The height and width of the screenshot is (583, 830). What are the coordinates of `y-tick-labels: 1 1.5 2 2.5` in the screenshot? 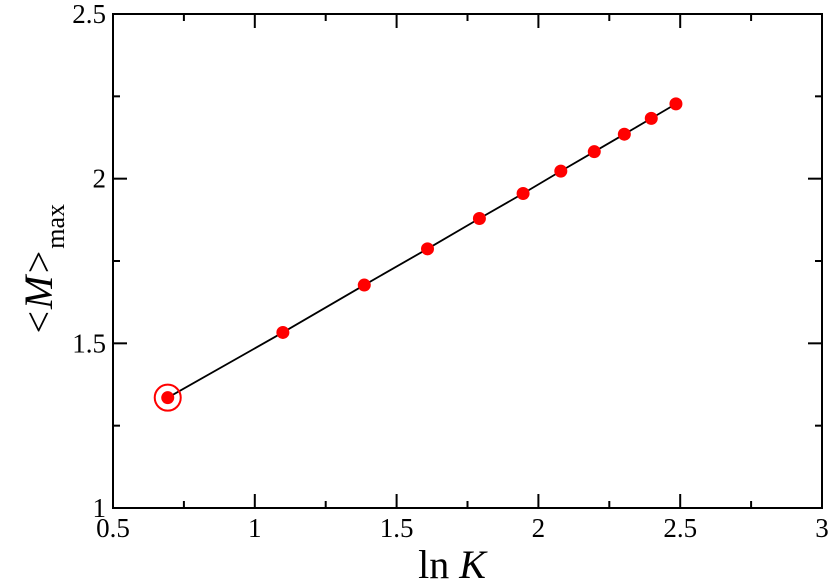 It's located at (89, 261).